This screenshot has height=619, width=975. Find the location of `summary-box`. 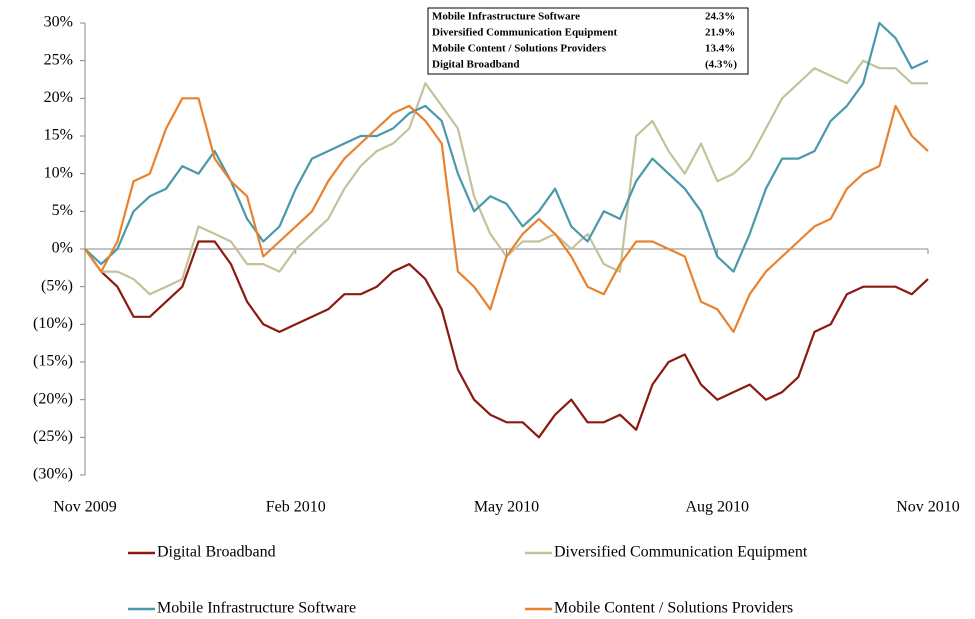

summary-box is located at coordinates (588, 41).